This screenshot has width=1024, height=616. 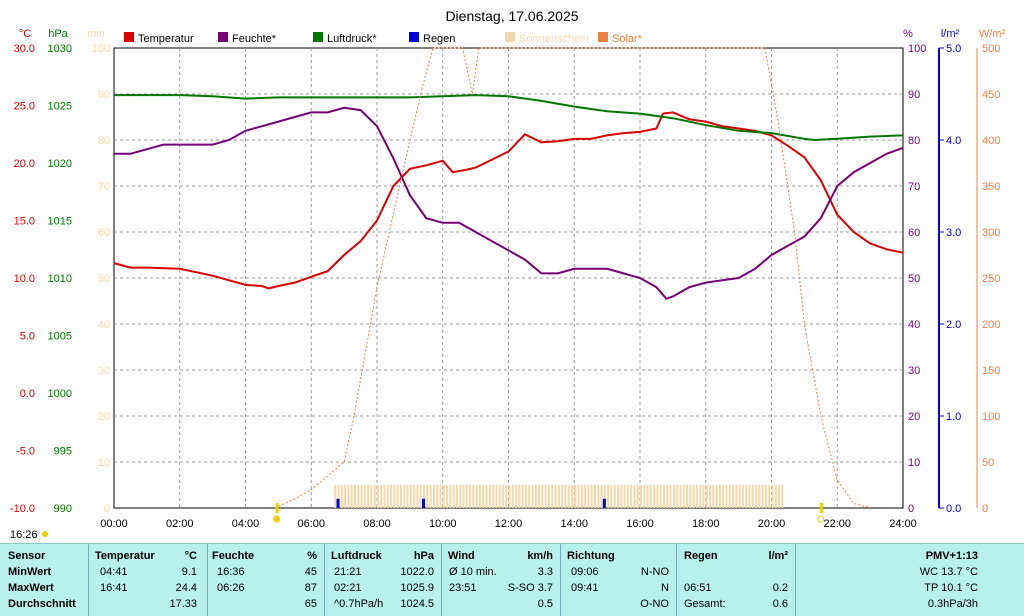 I want to click on stats-dir-value: N, so click(x=665, y=588).